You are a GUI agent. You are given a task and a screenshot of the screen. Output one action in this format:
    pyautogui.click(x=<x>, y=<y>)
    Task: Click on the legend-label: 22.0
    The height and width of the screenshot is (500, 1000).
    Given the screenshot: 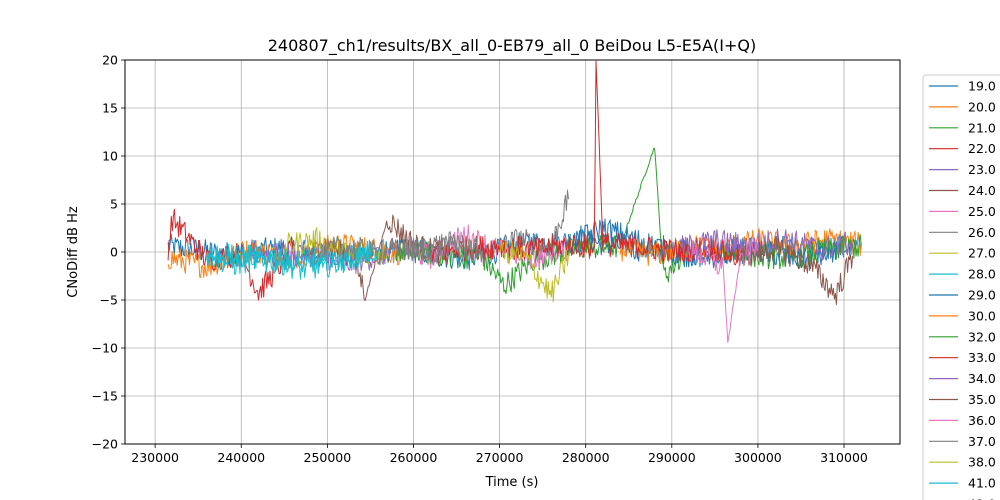 What is the action you would take?
    pyautogui.click(x=982, y=148)
    